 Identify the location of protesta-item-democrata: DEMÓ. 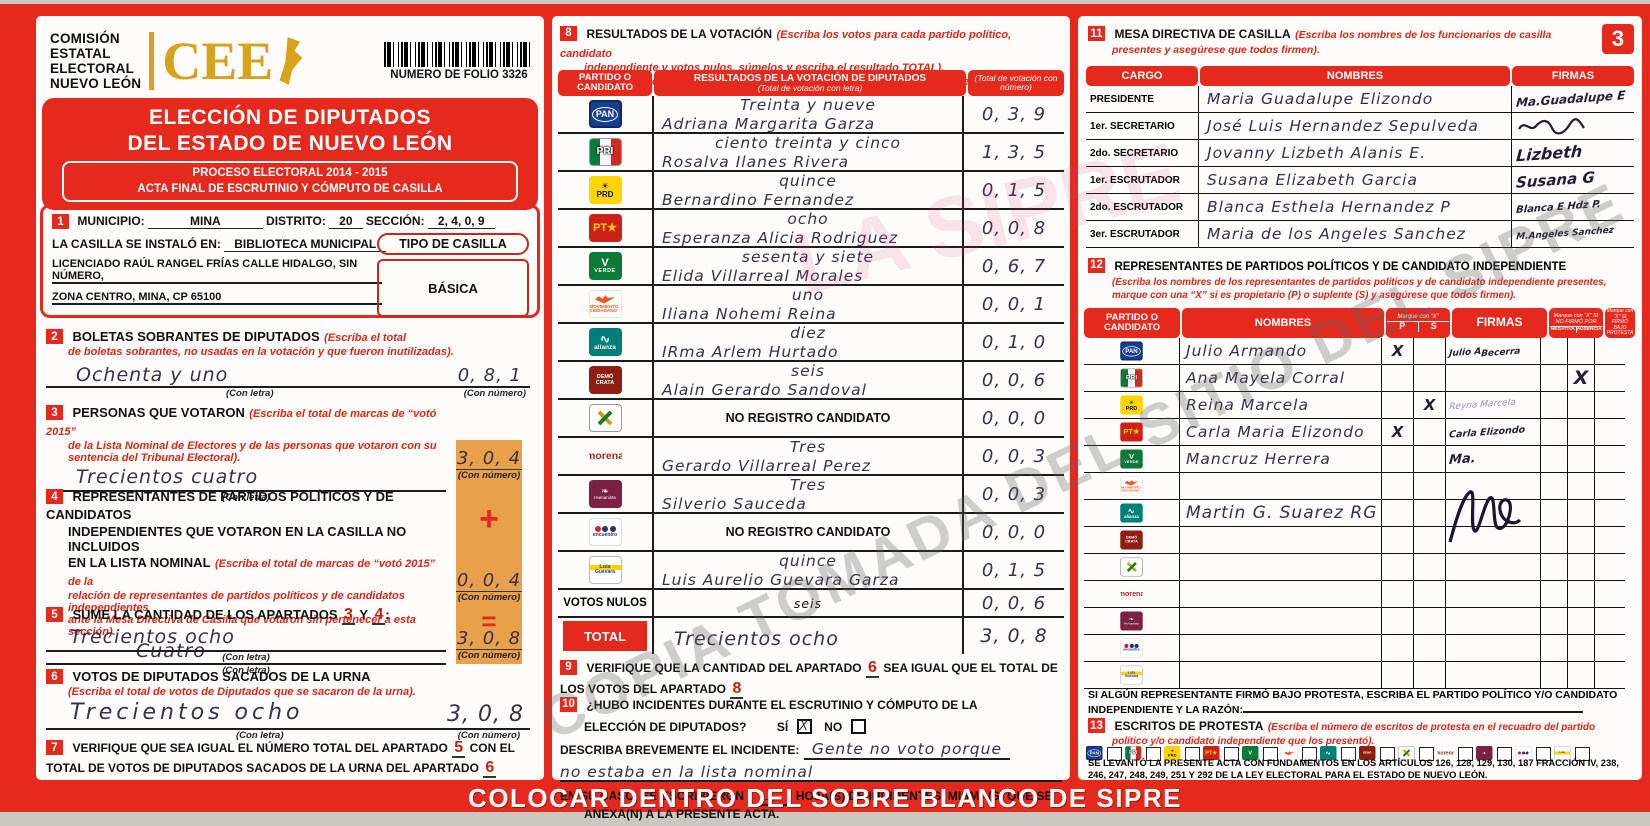
(1377, 754).